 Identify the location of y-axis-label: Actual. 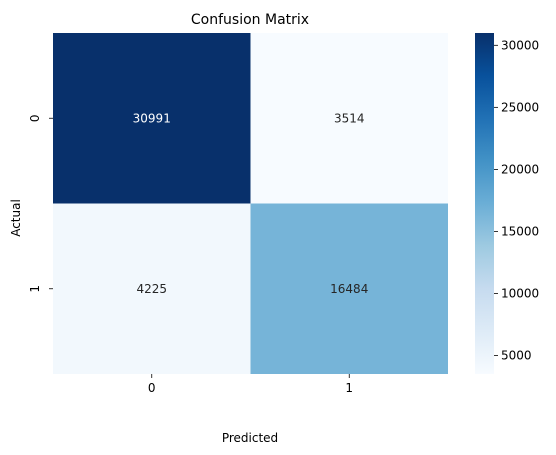
(16, 218).